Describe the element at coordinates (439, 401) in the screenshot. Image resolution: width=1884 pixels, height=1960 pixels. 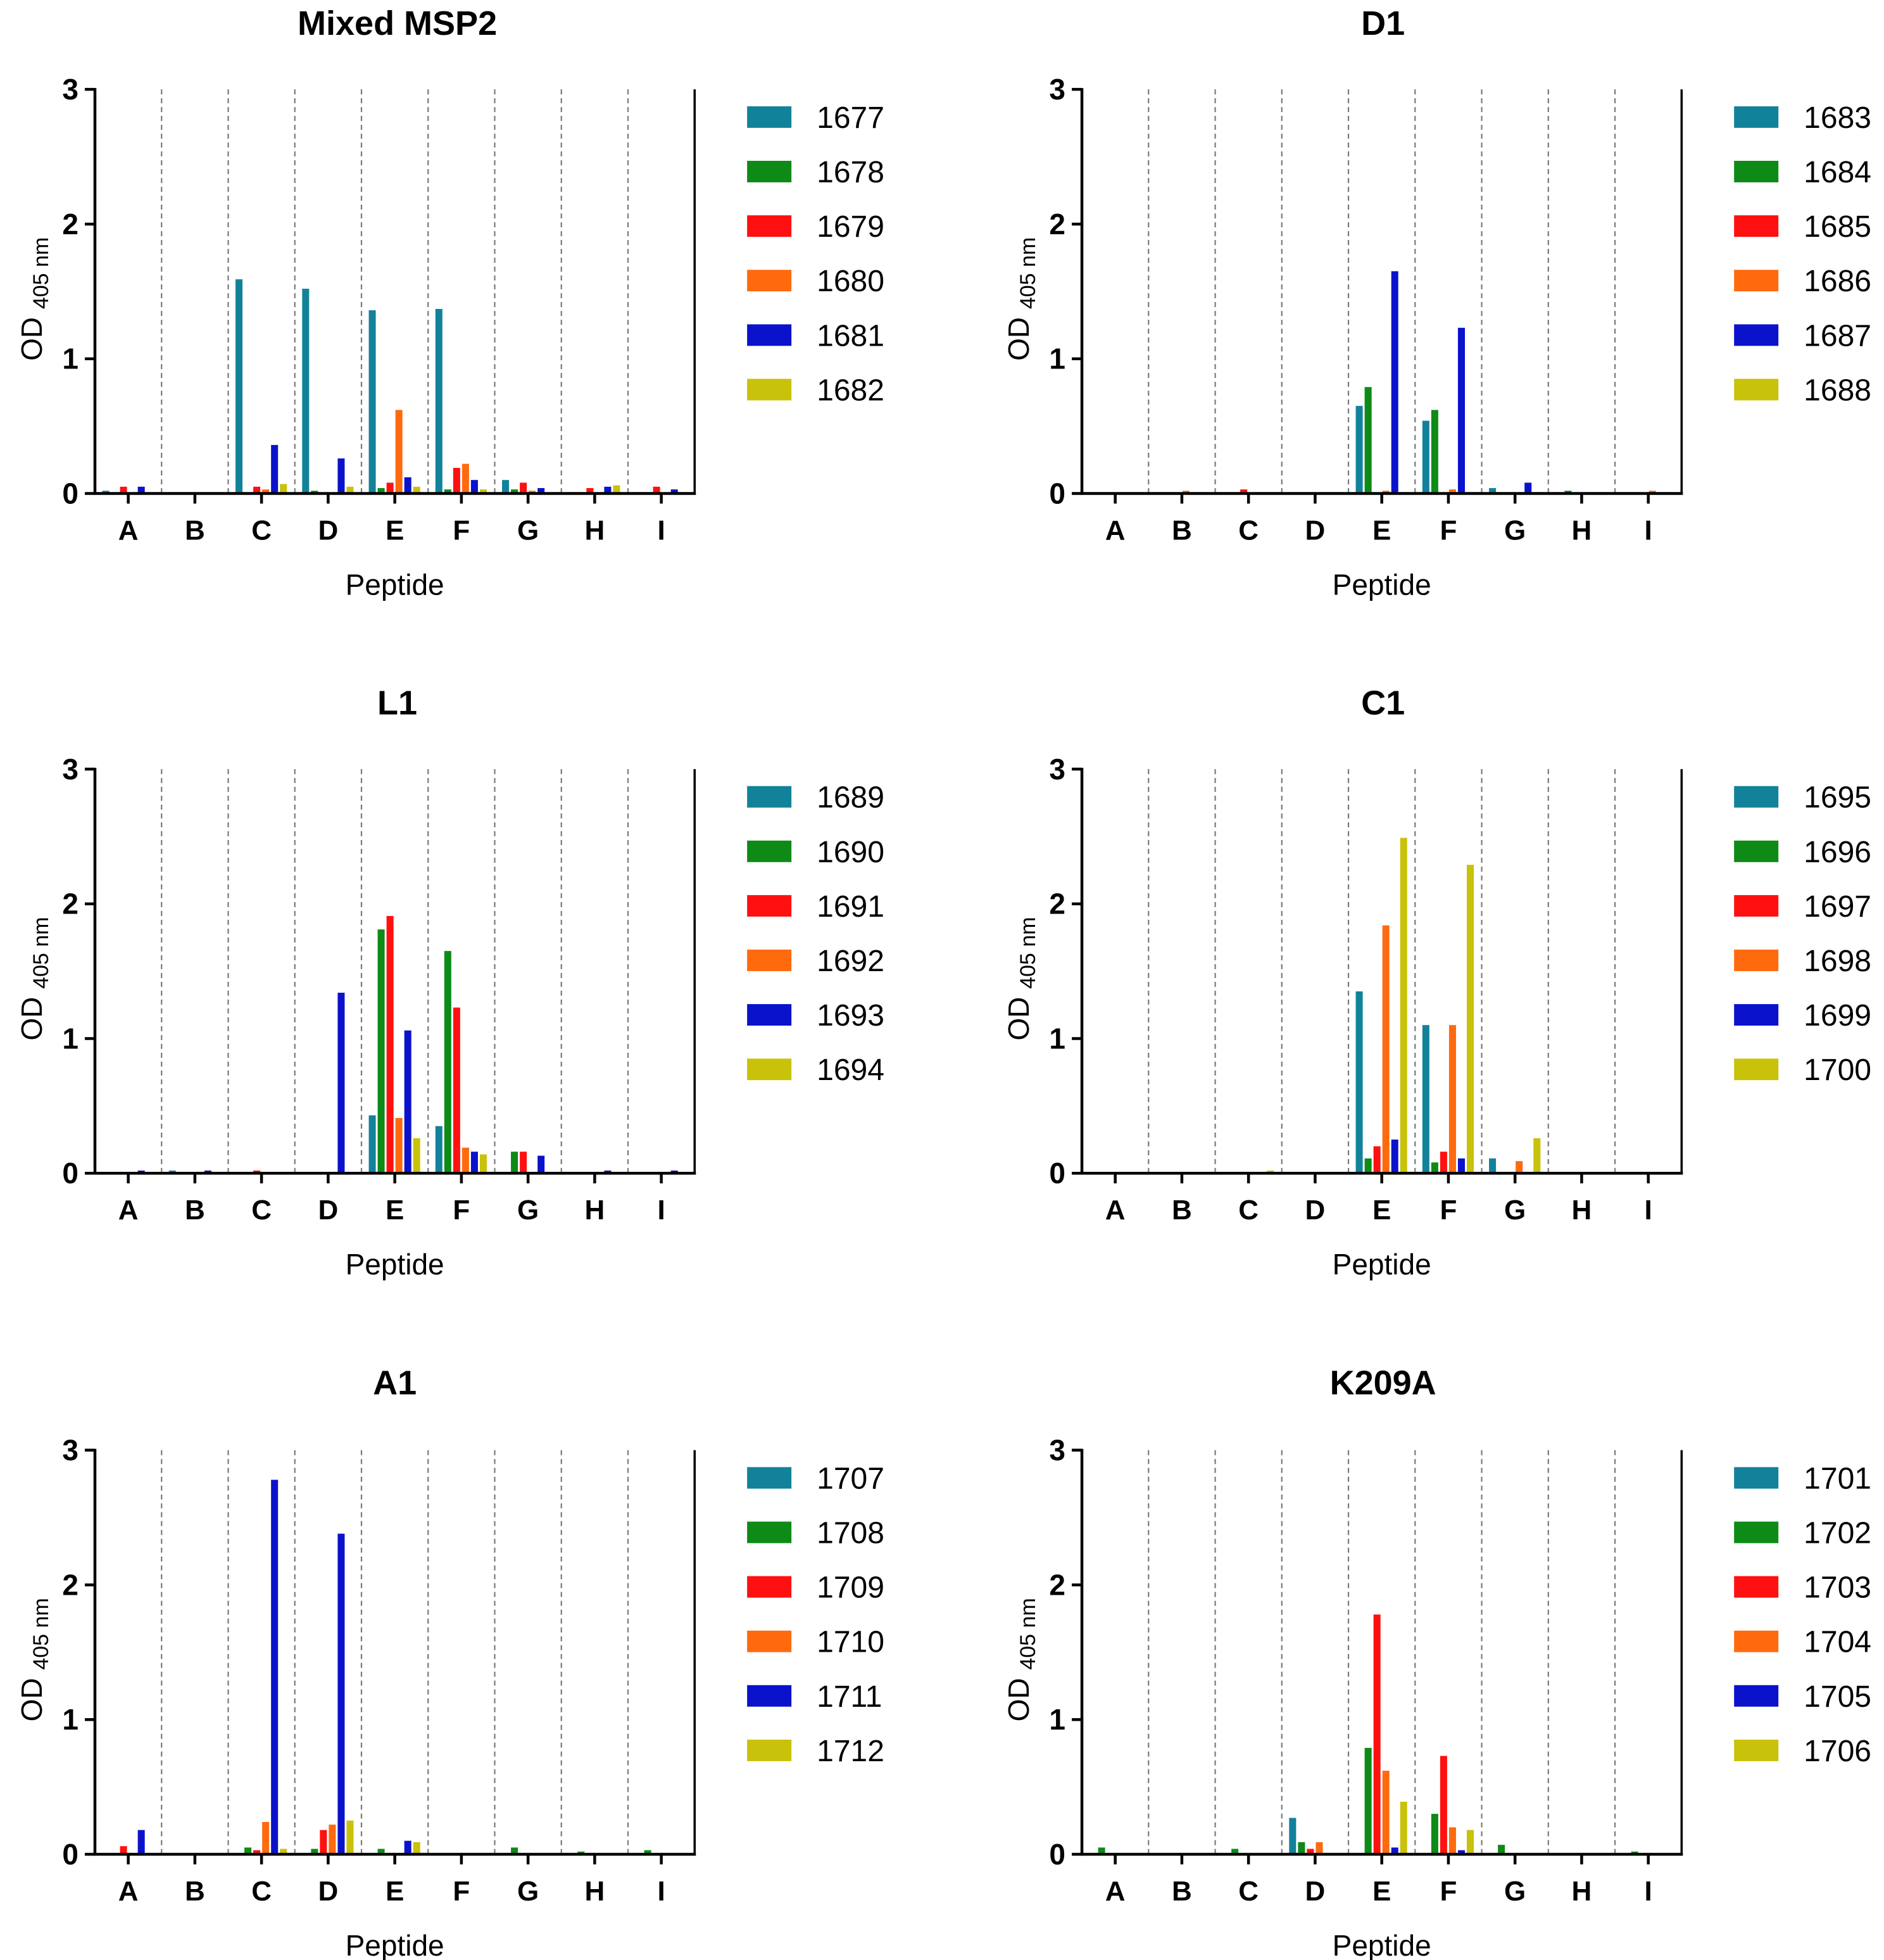
I see `bar-1677-F` at that location.